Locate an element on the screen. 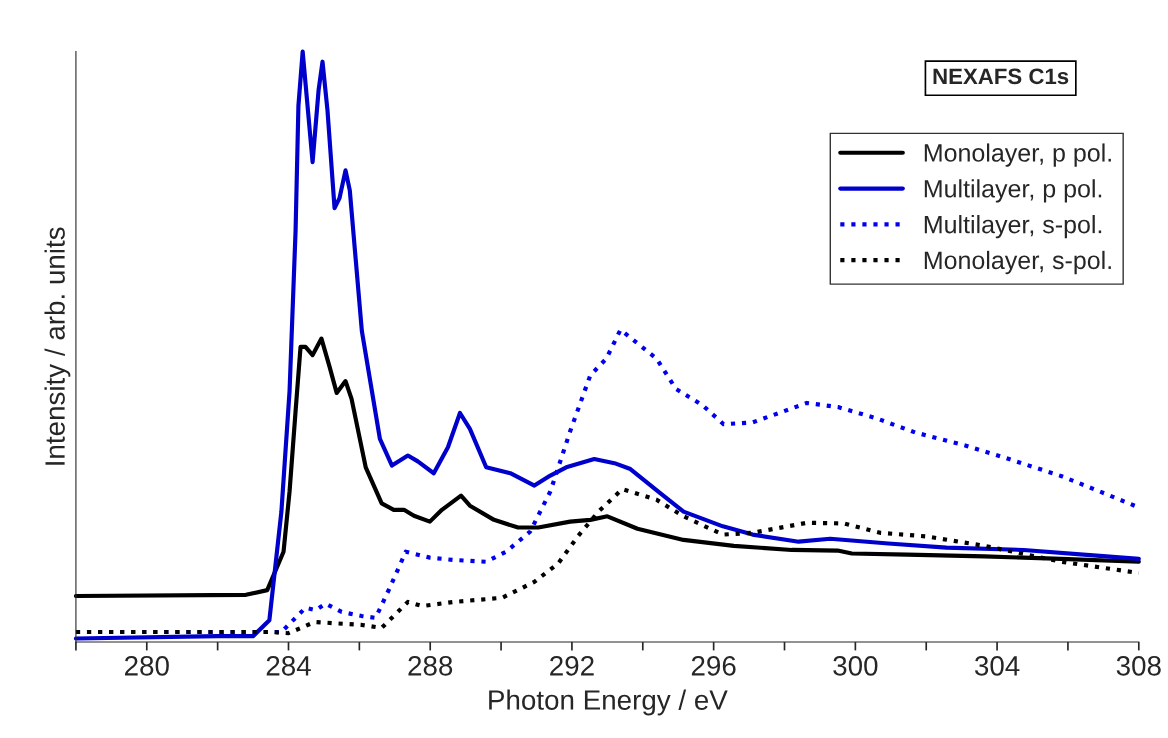  x-tick-label: 308 is located at coordinates (1138, 665).